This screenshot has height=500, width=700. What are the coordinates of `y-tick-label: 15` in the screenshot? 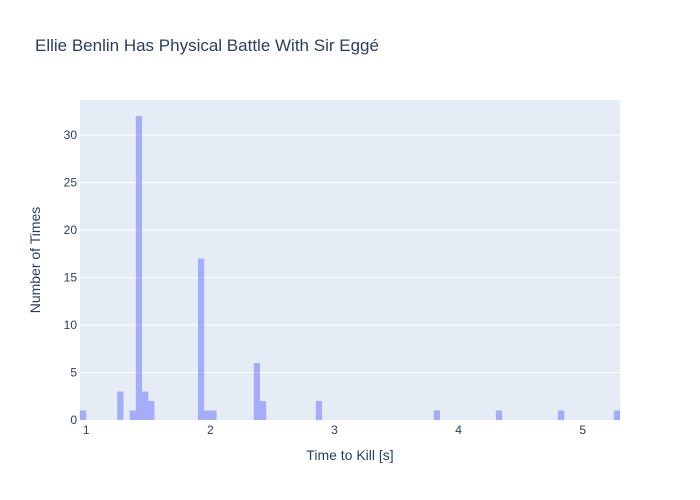 It's located at (71, 278).